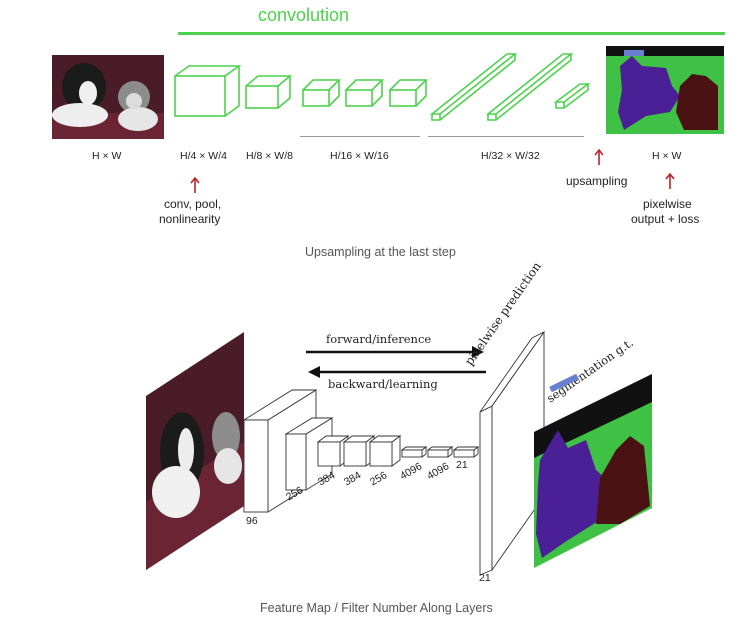  I want to click on upsampling-arrow, so click(599, 156).